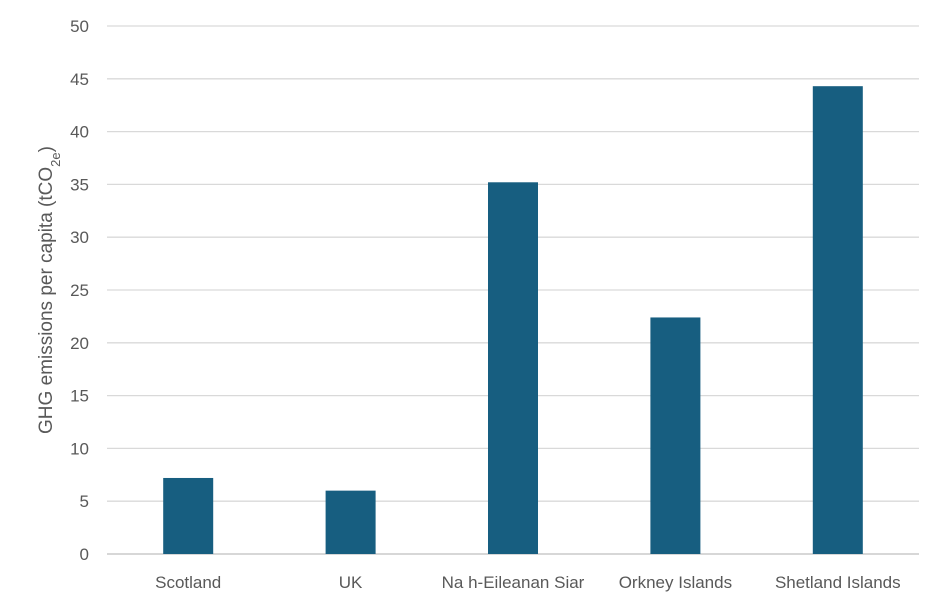 The height and width of the screenshot is (610, 945). What do you see at coordinates (79, 79) in the screenshot?
I see `y-tick-label: 45` at bounding box center [79, 79].